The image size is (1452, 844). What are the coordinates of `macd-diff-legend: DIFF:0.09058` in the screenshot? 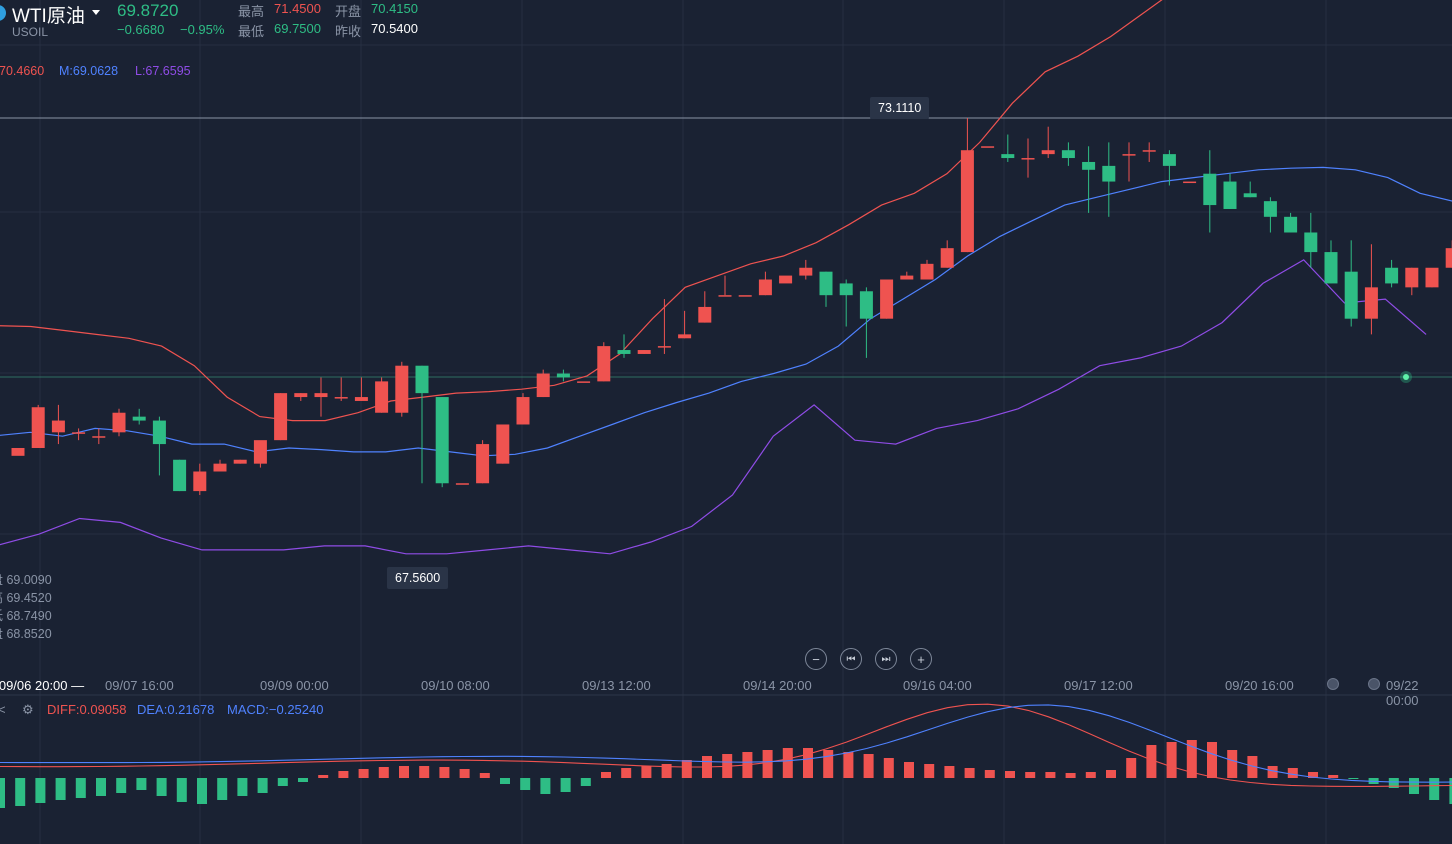 It's located at (87, 709).